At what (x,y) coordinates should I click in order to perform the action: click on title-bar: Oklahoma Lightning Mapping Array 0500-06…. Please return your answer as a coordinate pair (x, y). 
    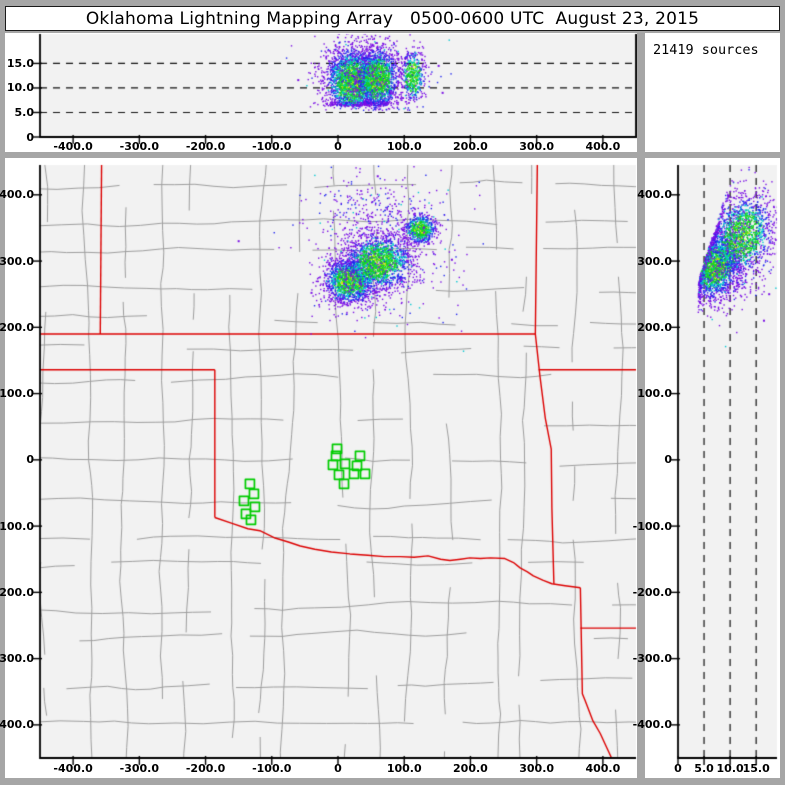
    Looking at the image, I should click on (392, 18).